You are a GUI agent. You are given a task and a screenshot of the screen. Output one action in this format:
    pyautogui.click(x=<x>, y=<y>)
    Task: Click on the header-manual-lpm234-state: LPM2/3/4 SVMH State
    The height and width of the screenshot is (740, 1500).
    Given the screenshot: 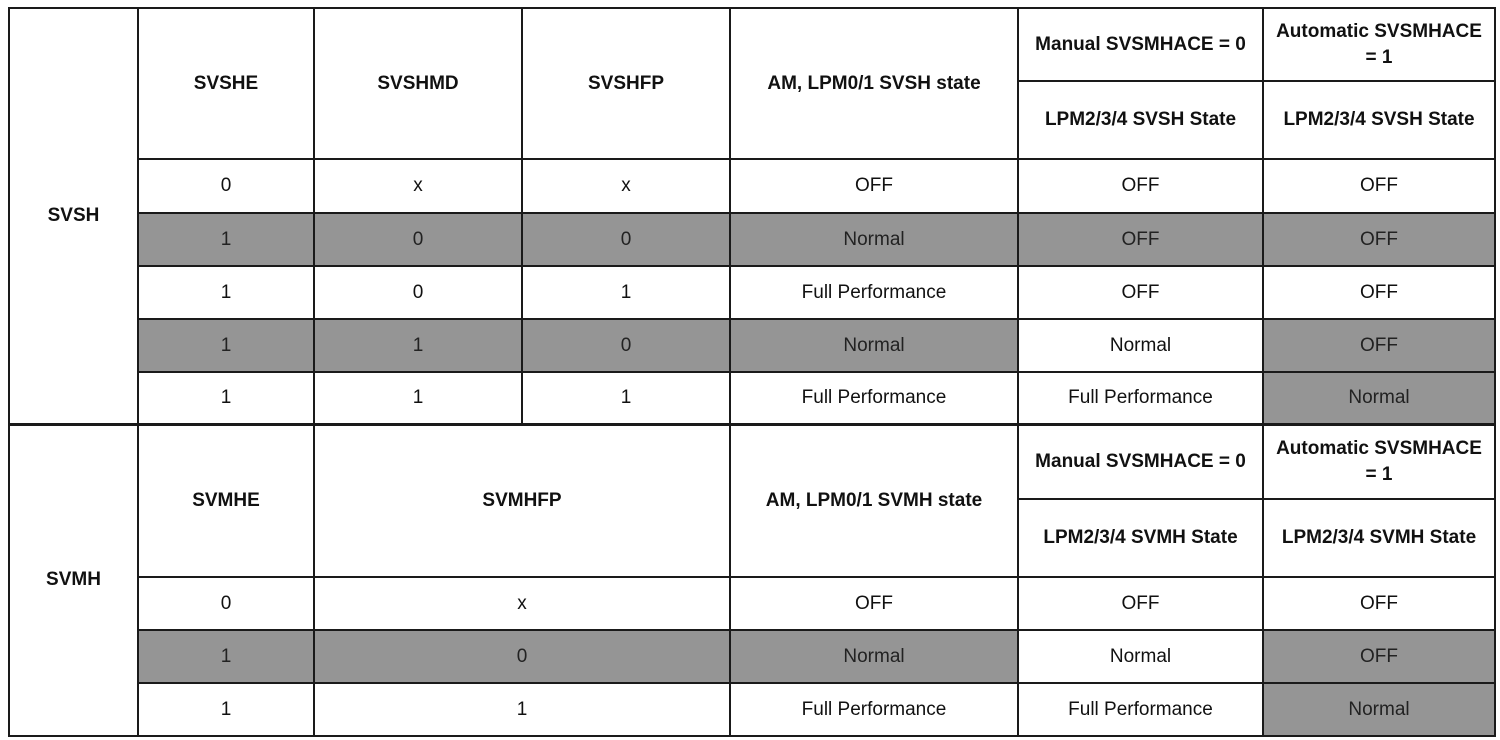 What is the action you would take?
    pyautogui.click(x=1140, y=538)
    